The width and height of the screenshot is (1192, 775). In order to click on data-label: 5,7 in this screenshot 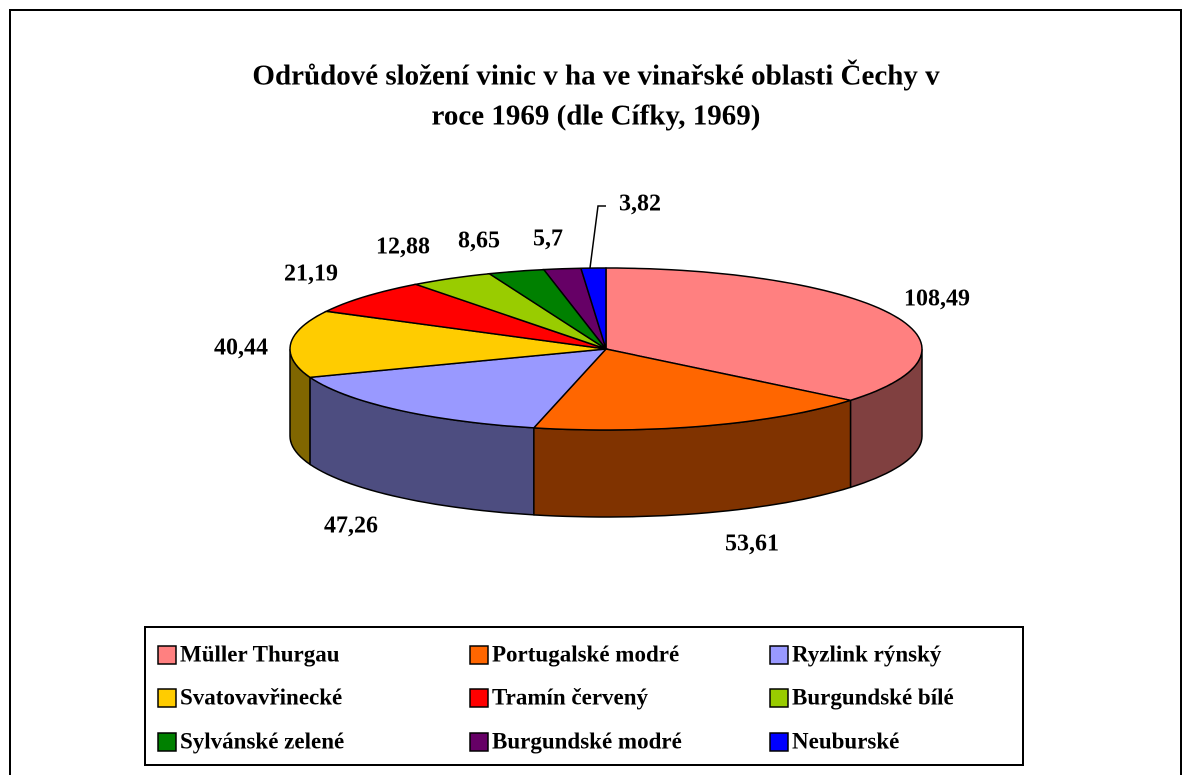, I will do `click(548, 239)`.